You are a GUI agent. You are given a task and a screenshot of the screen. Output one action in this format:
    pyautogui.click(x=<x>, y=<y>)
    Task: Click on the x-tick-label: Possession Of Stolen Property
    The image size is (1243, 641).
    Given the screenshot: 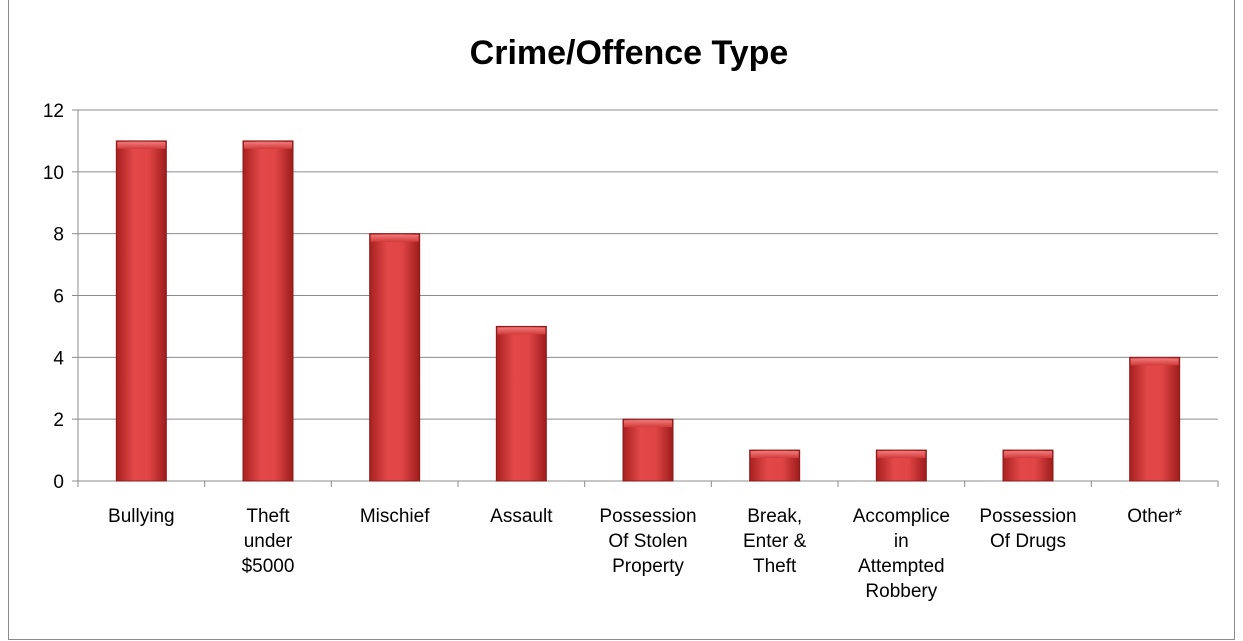 What is the action you would take?
    pyautogui.click(x=647, y=541)
    